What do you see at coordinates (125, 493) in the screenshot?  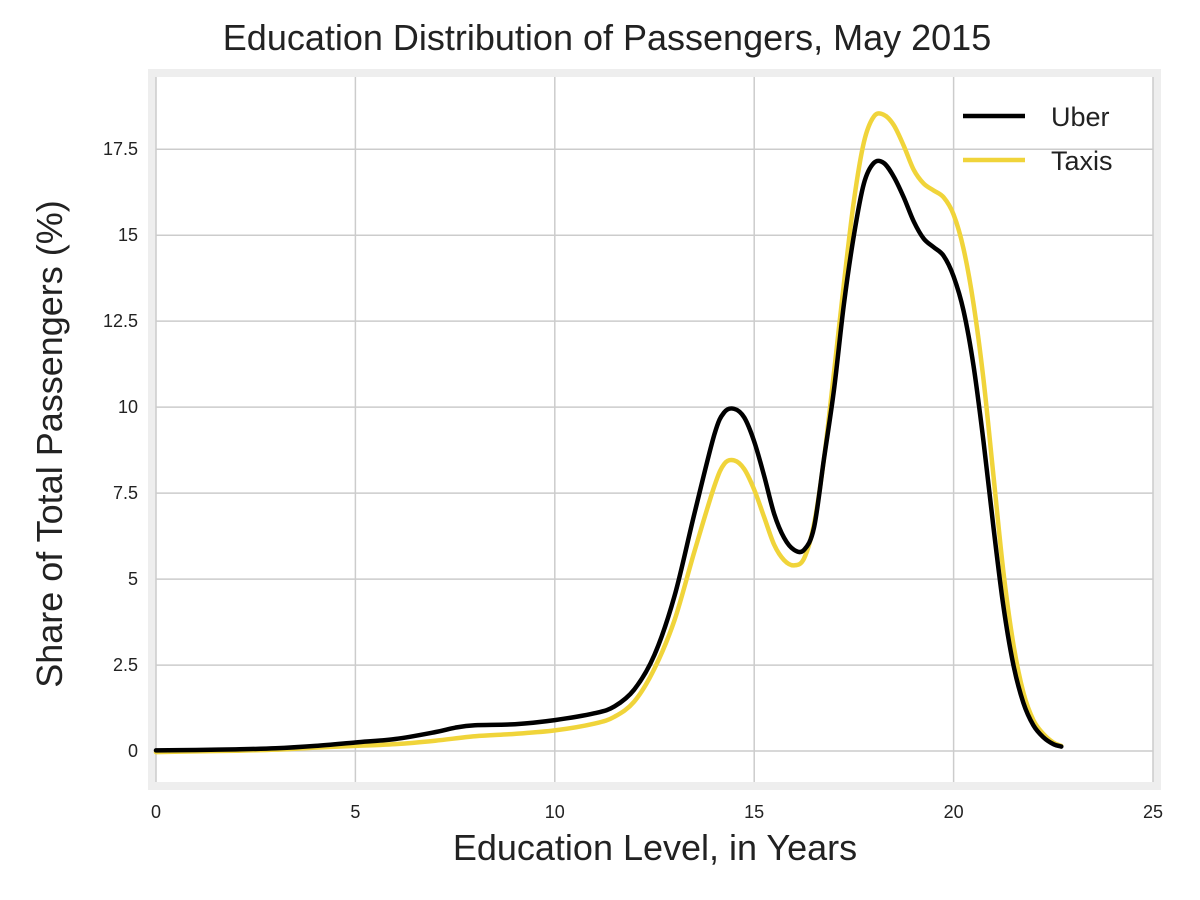 I see `y-tick-label: 7.5` at bounding box center [125, 493].